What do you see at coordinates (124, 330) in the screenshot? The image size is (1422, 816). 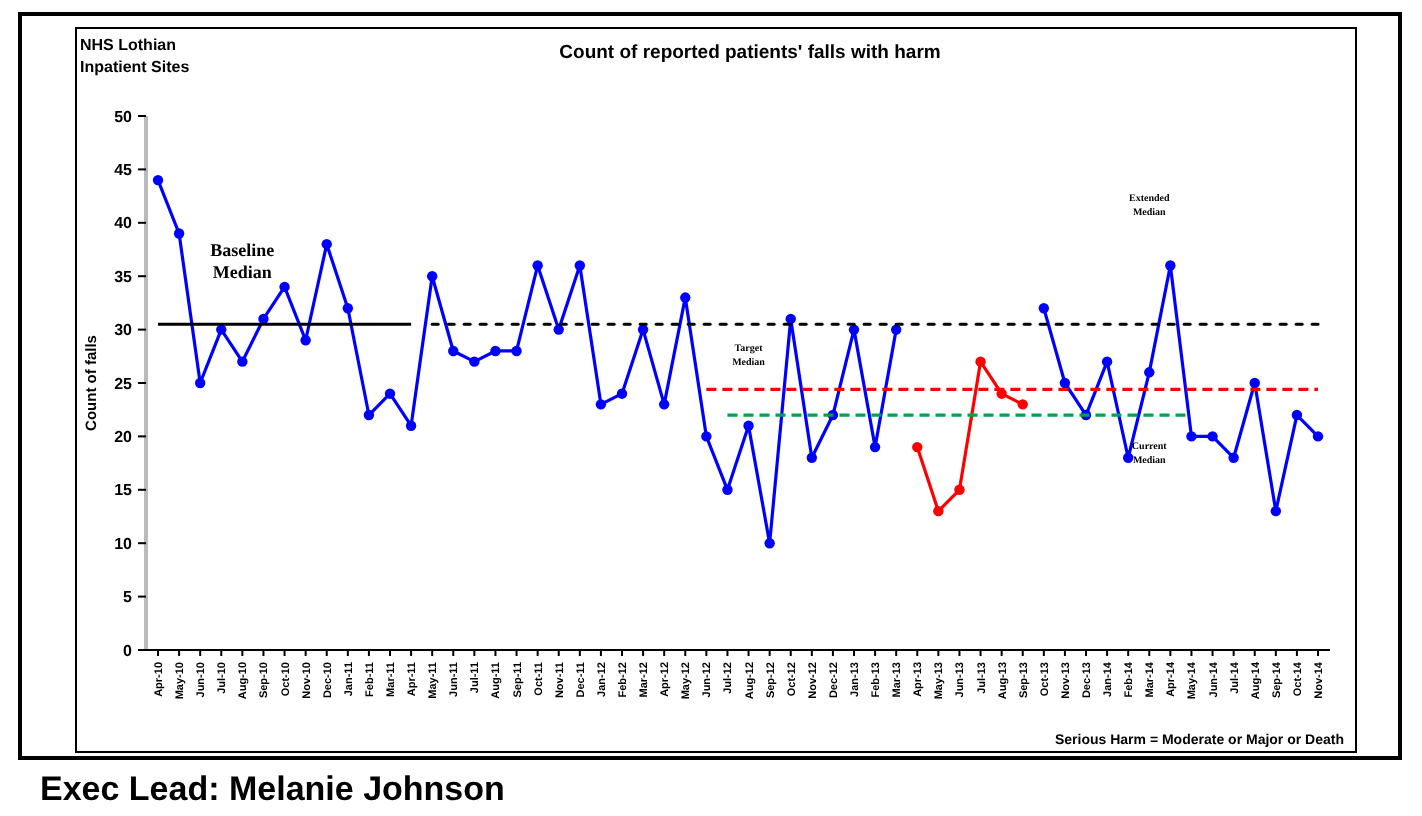 I see `y-tick-label: 30` at bounding box center [124, 330].